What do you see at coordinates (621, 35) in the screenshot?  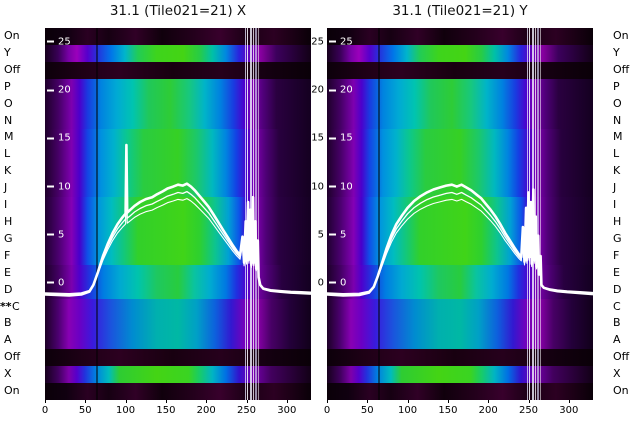 I see `row-label-right-on-0: On` at bounding box center [621, 35].